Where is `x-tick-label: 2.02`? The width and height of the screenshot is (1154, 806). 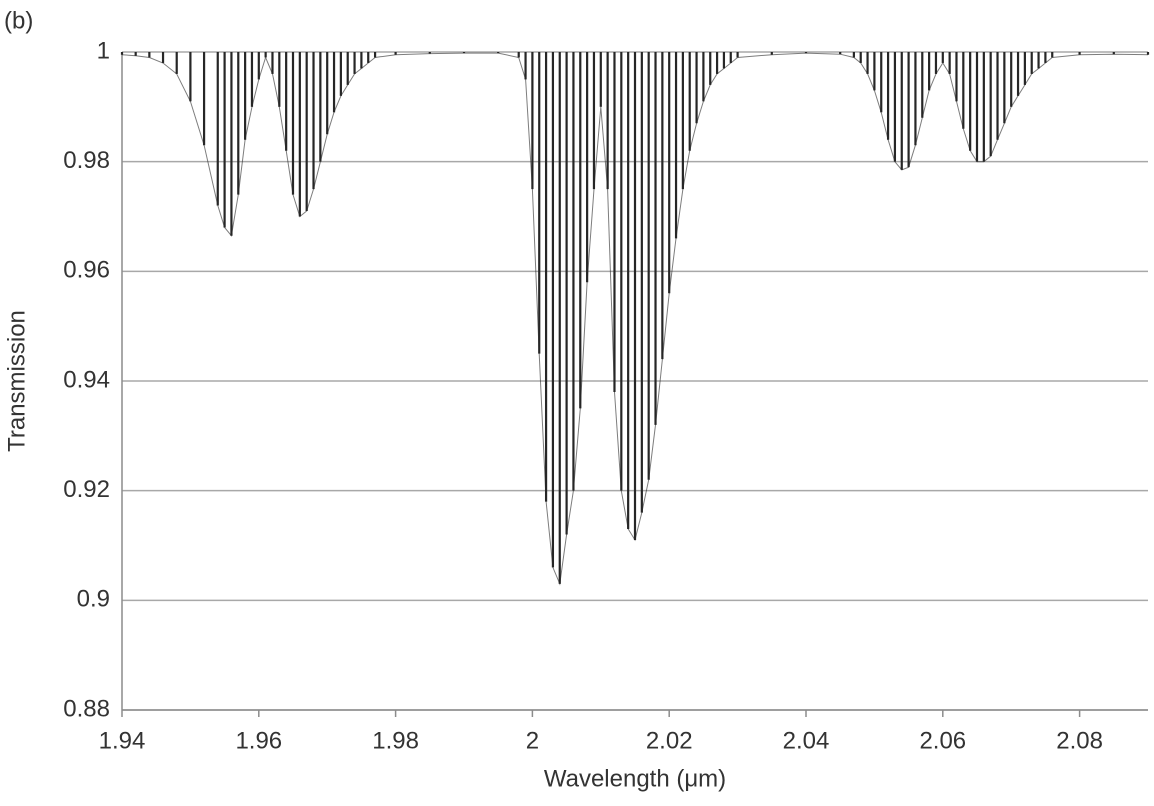 x-tick-label: 2.02 is located at coordinates (669, 740).